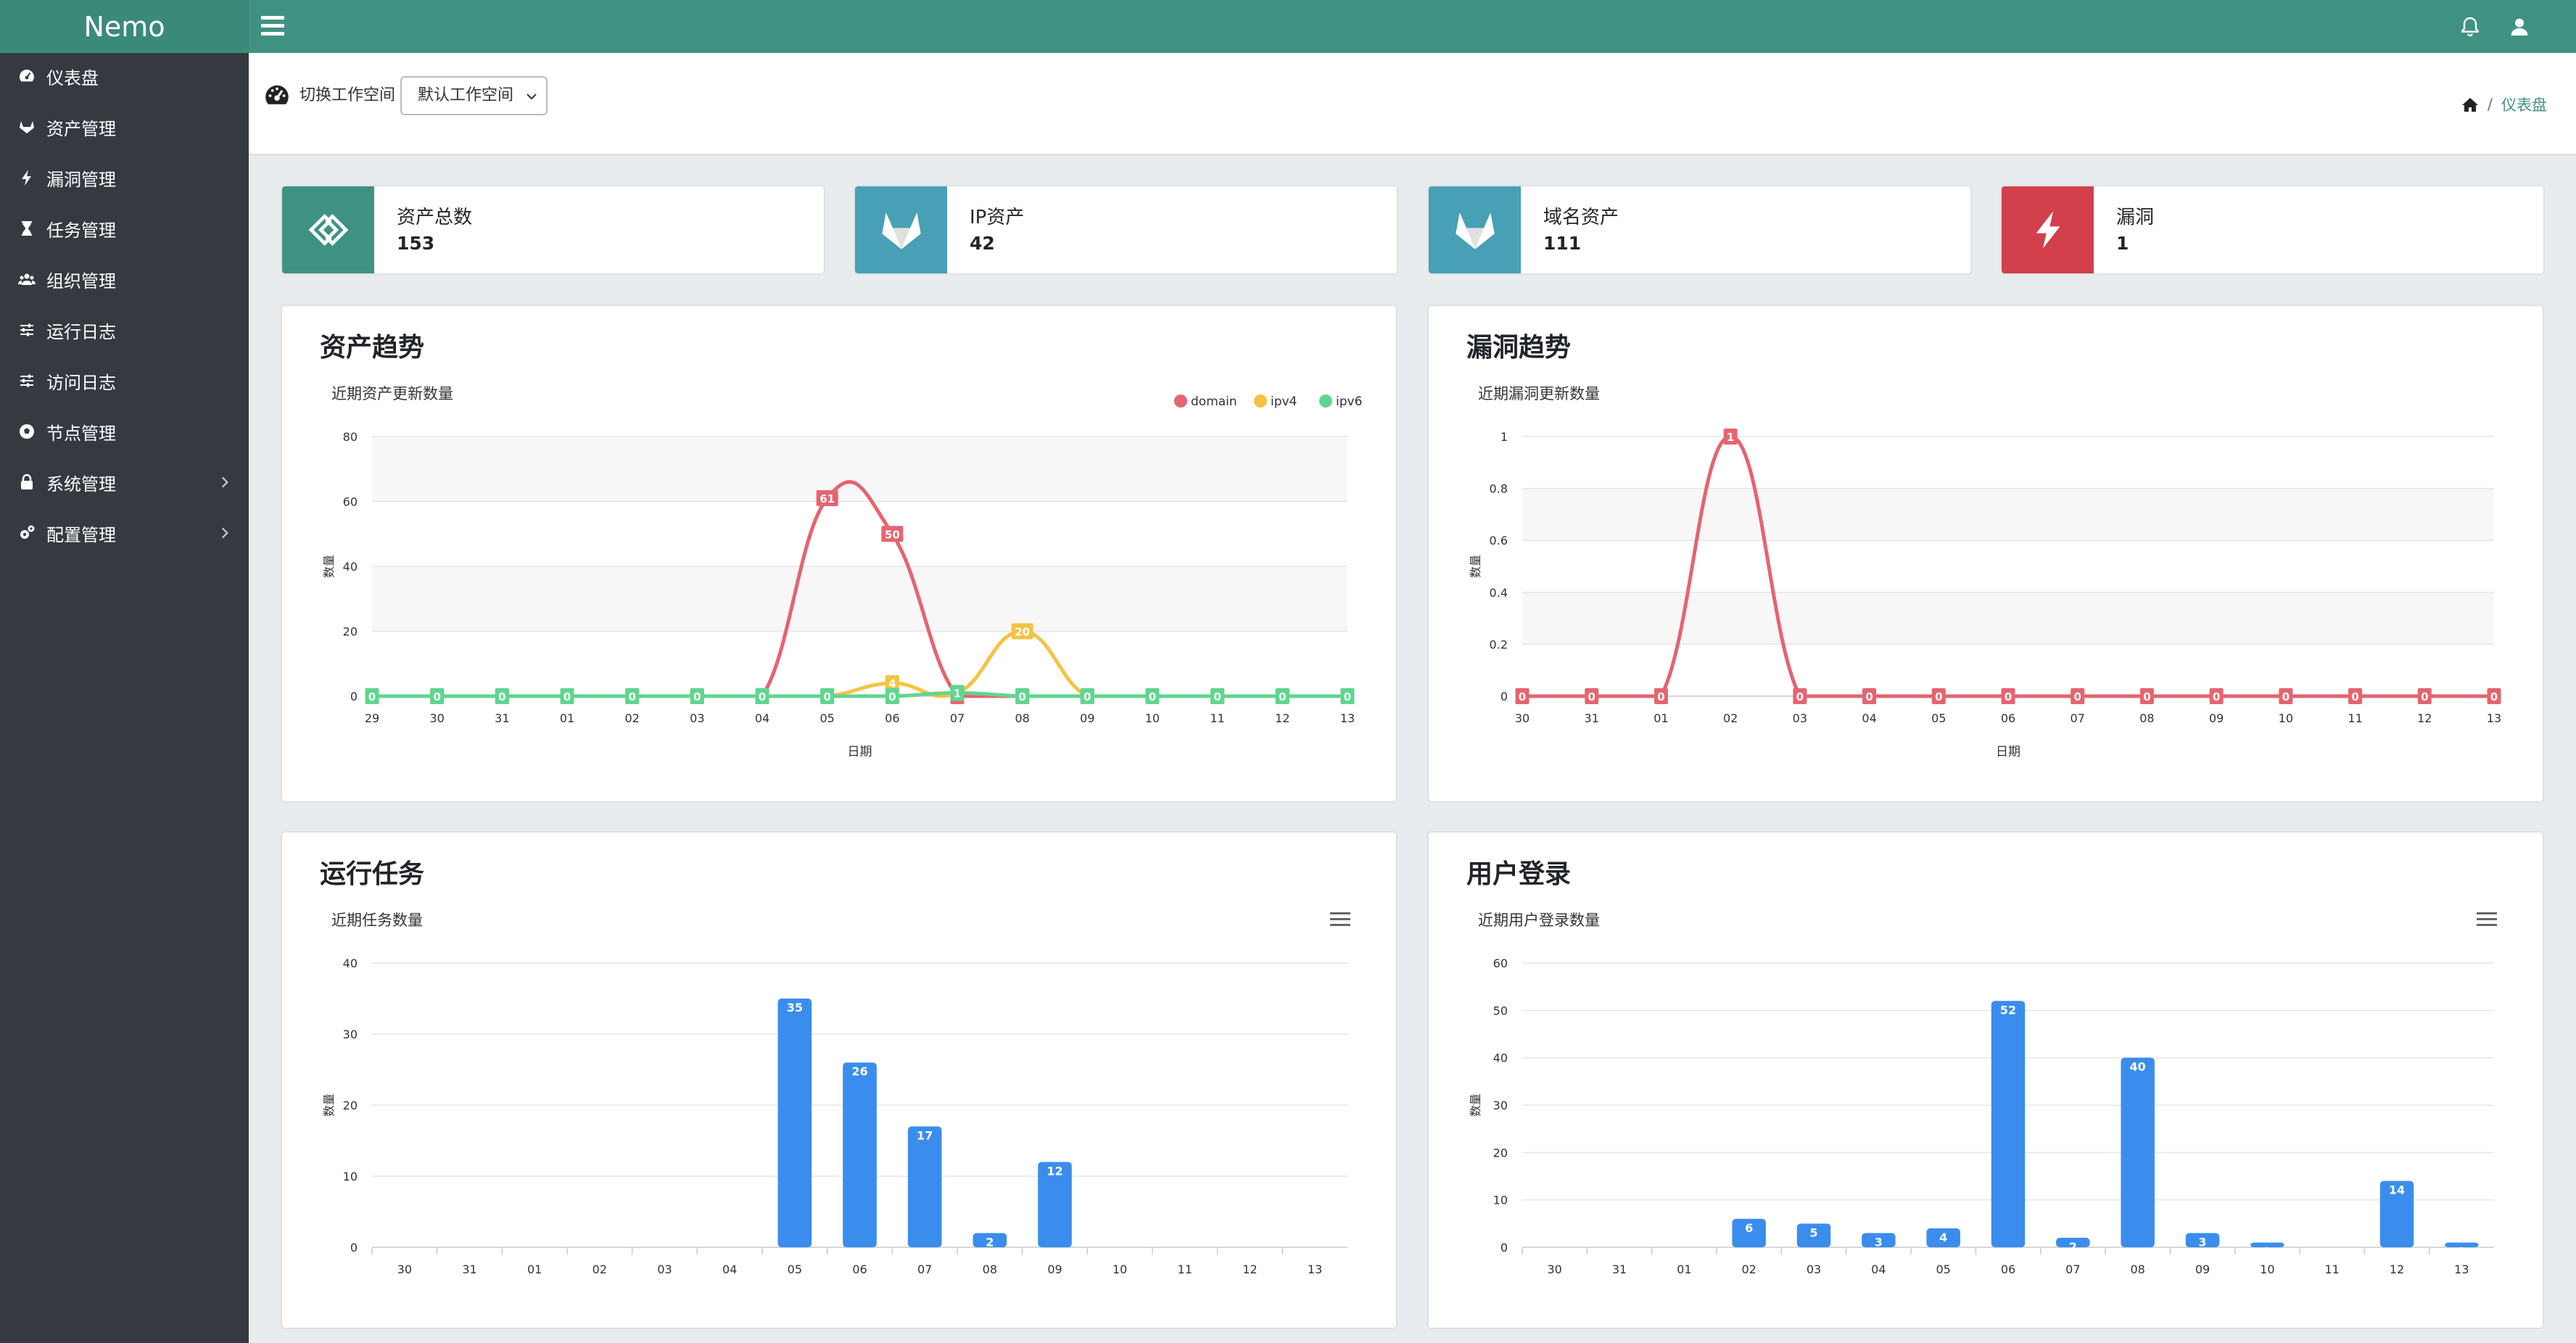  I want to click on legend-marker, so click(1180, 401).